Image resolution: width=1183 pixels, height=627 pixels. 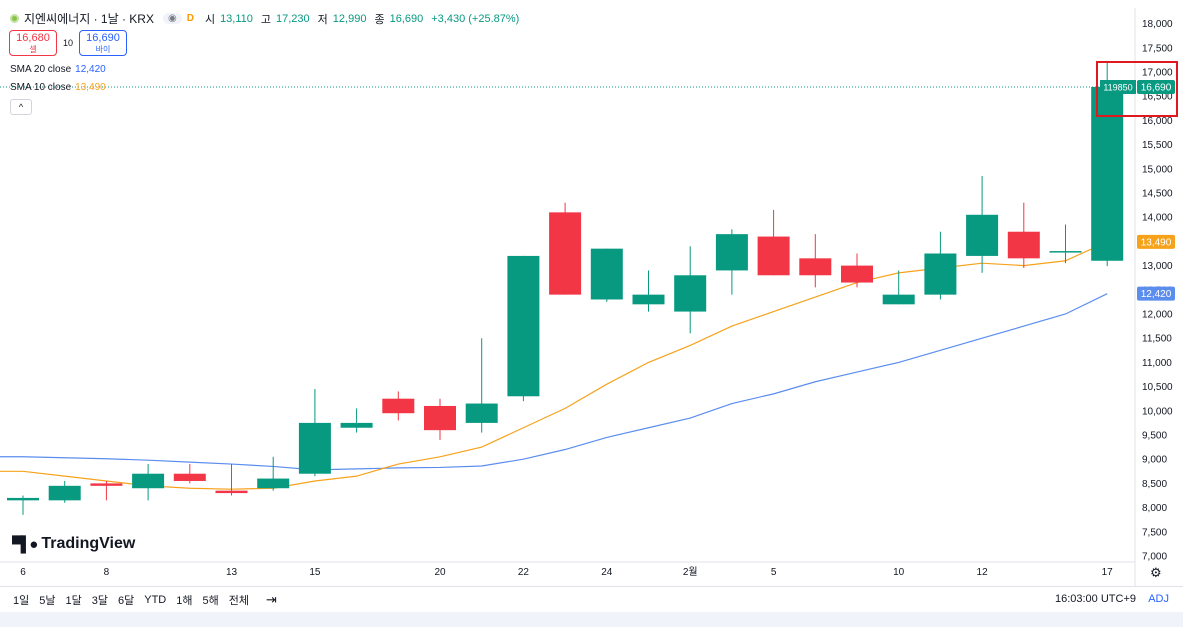 What do you see at coordinates (322, 19) in the screenshot?
I see `low-label: 저` at bounding box center [322, 19].